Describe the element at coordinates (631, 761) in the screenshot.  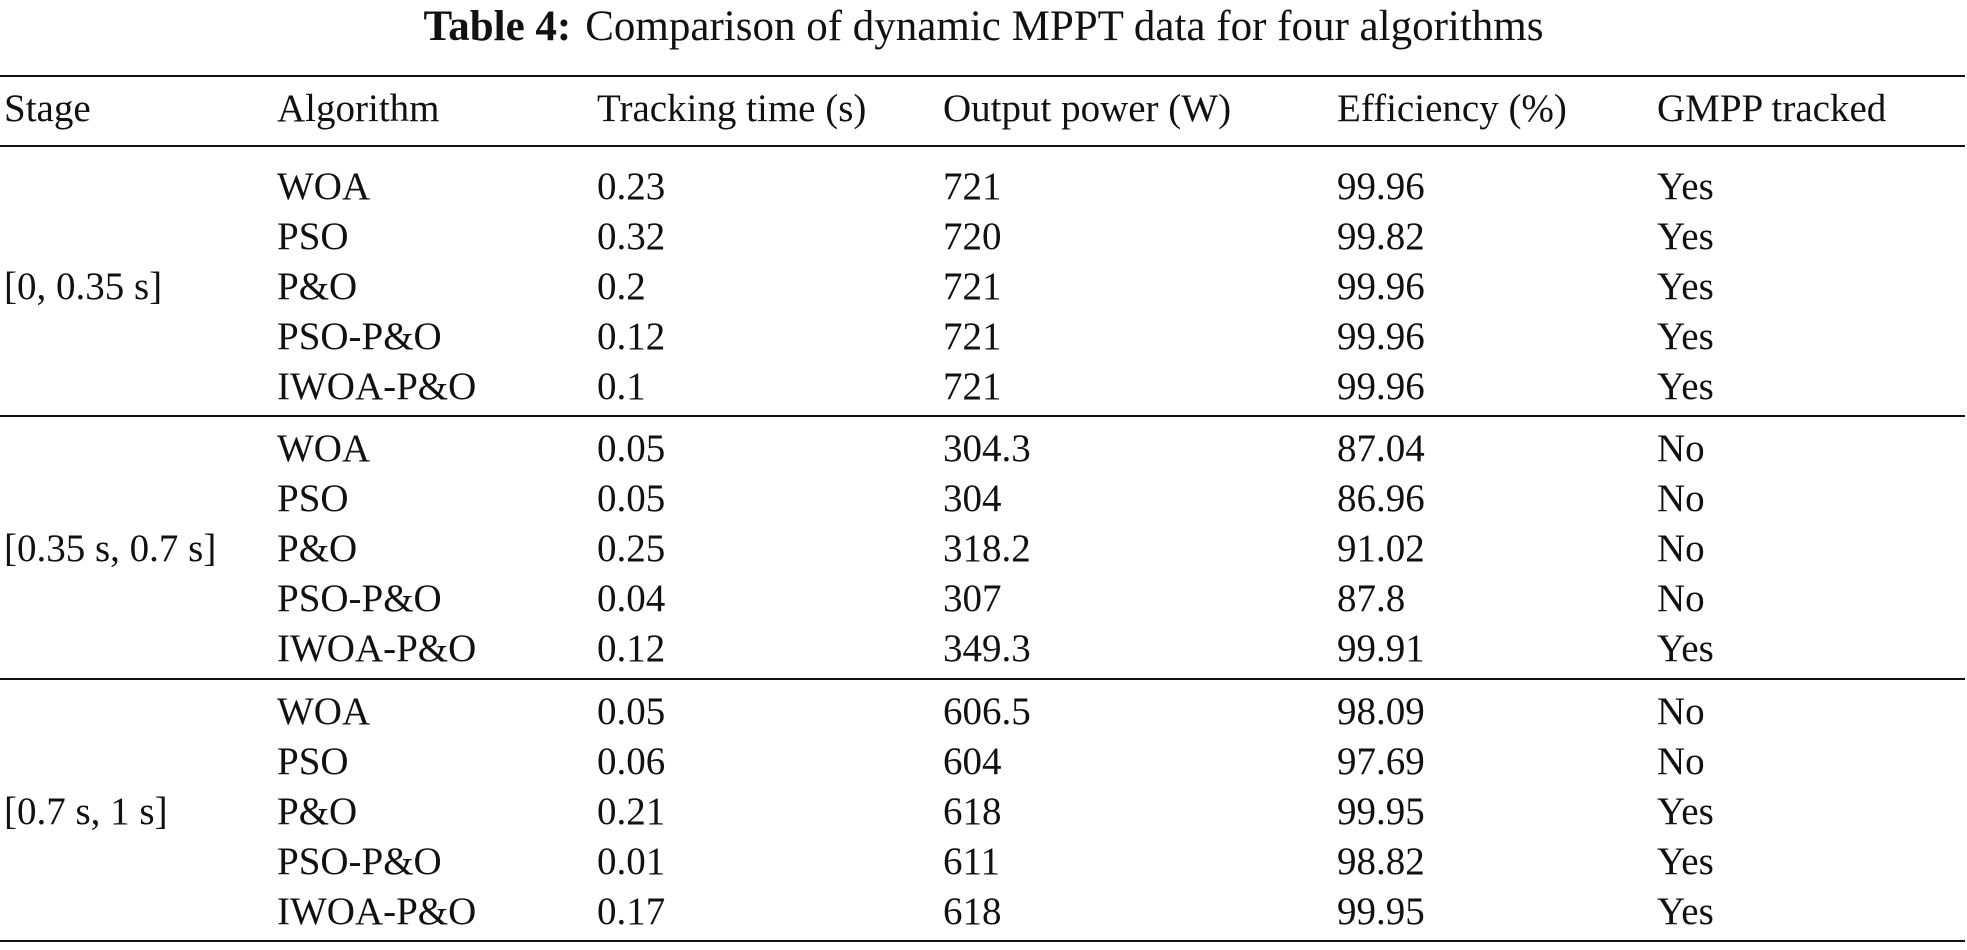
I see `table-cell-tracking-time: 0.06` at that location.